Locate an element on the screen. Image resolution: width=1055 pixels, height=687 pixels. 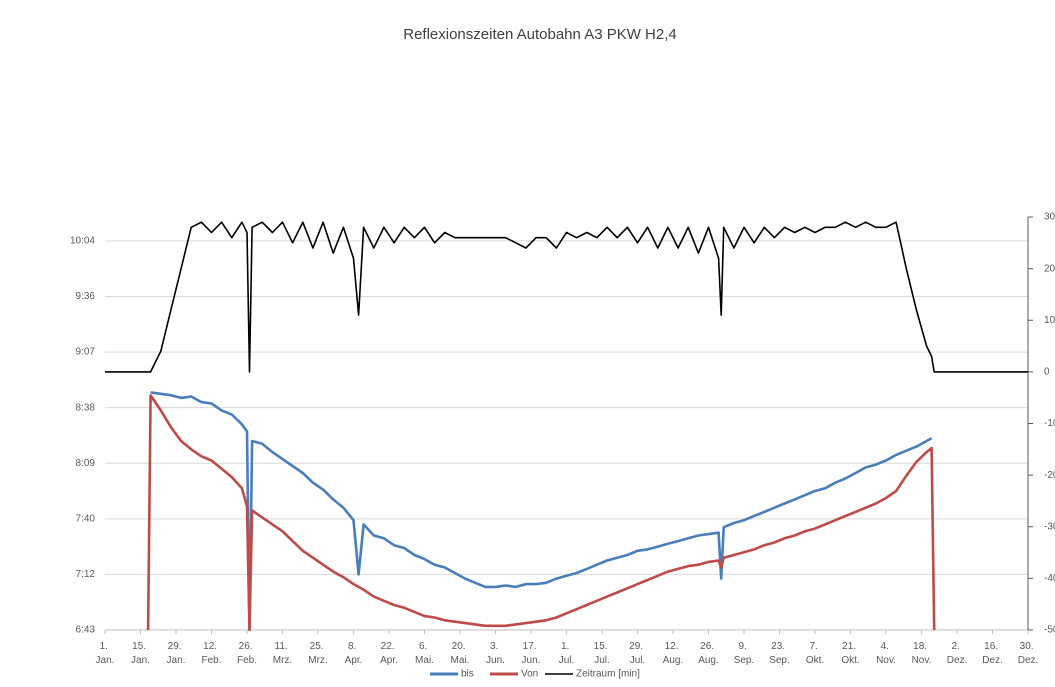
x-tick-label: 2. Dez. is located at coordinates (957, 653).